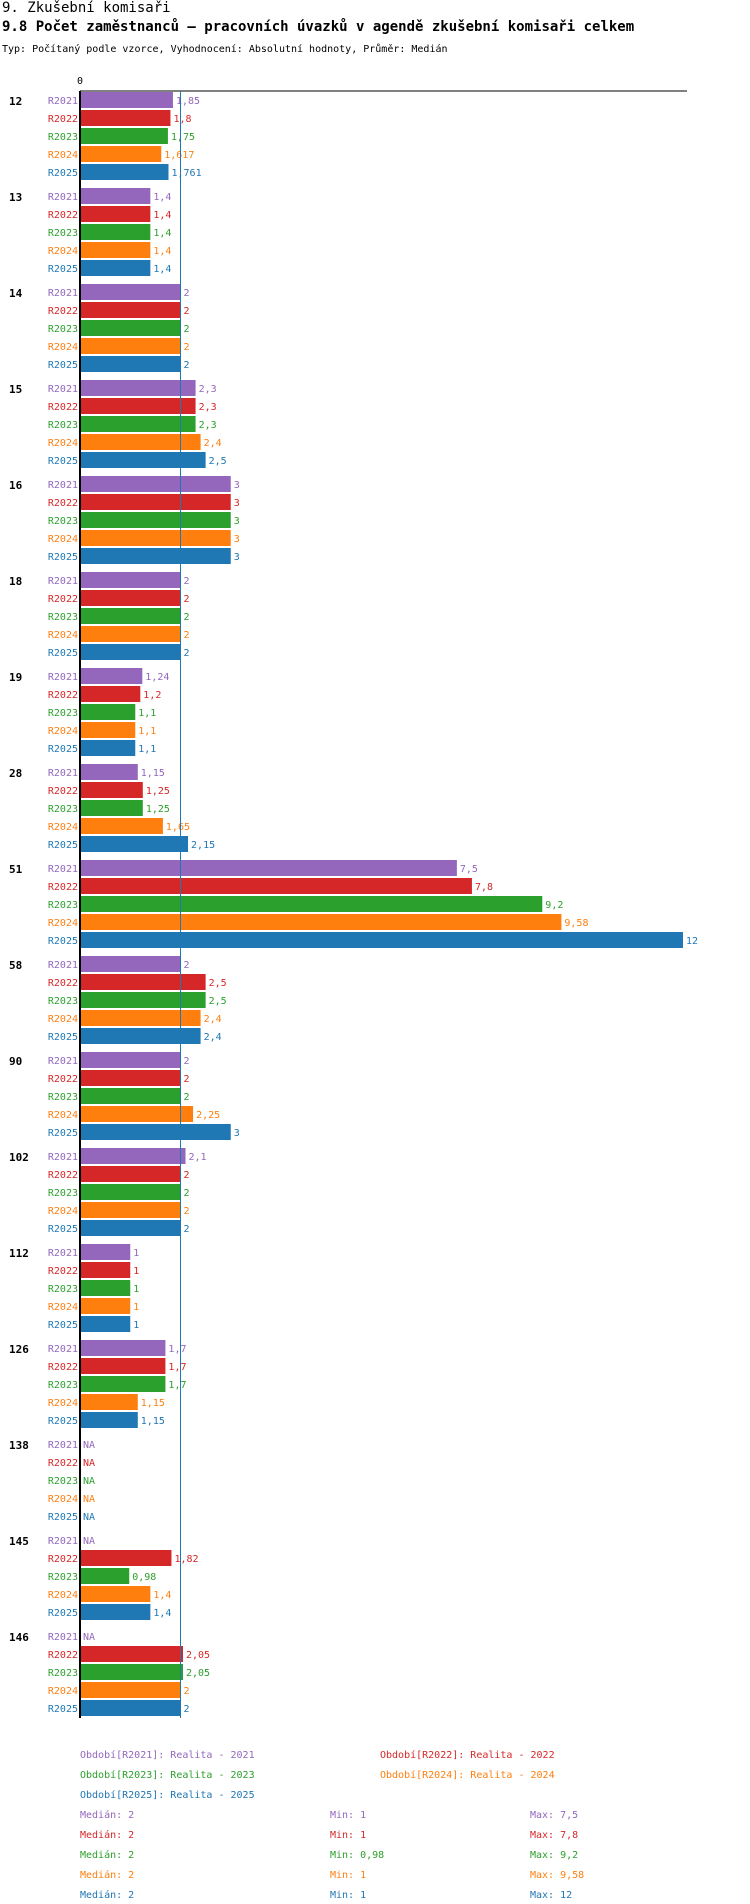  Describe the element at coordinates (218, 461) in the screenshot. I see `data-label-15-R2025: 2,5` at that location.